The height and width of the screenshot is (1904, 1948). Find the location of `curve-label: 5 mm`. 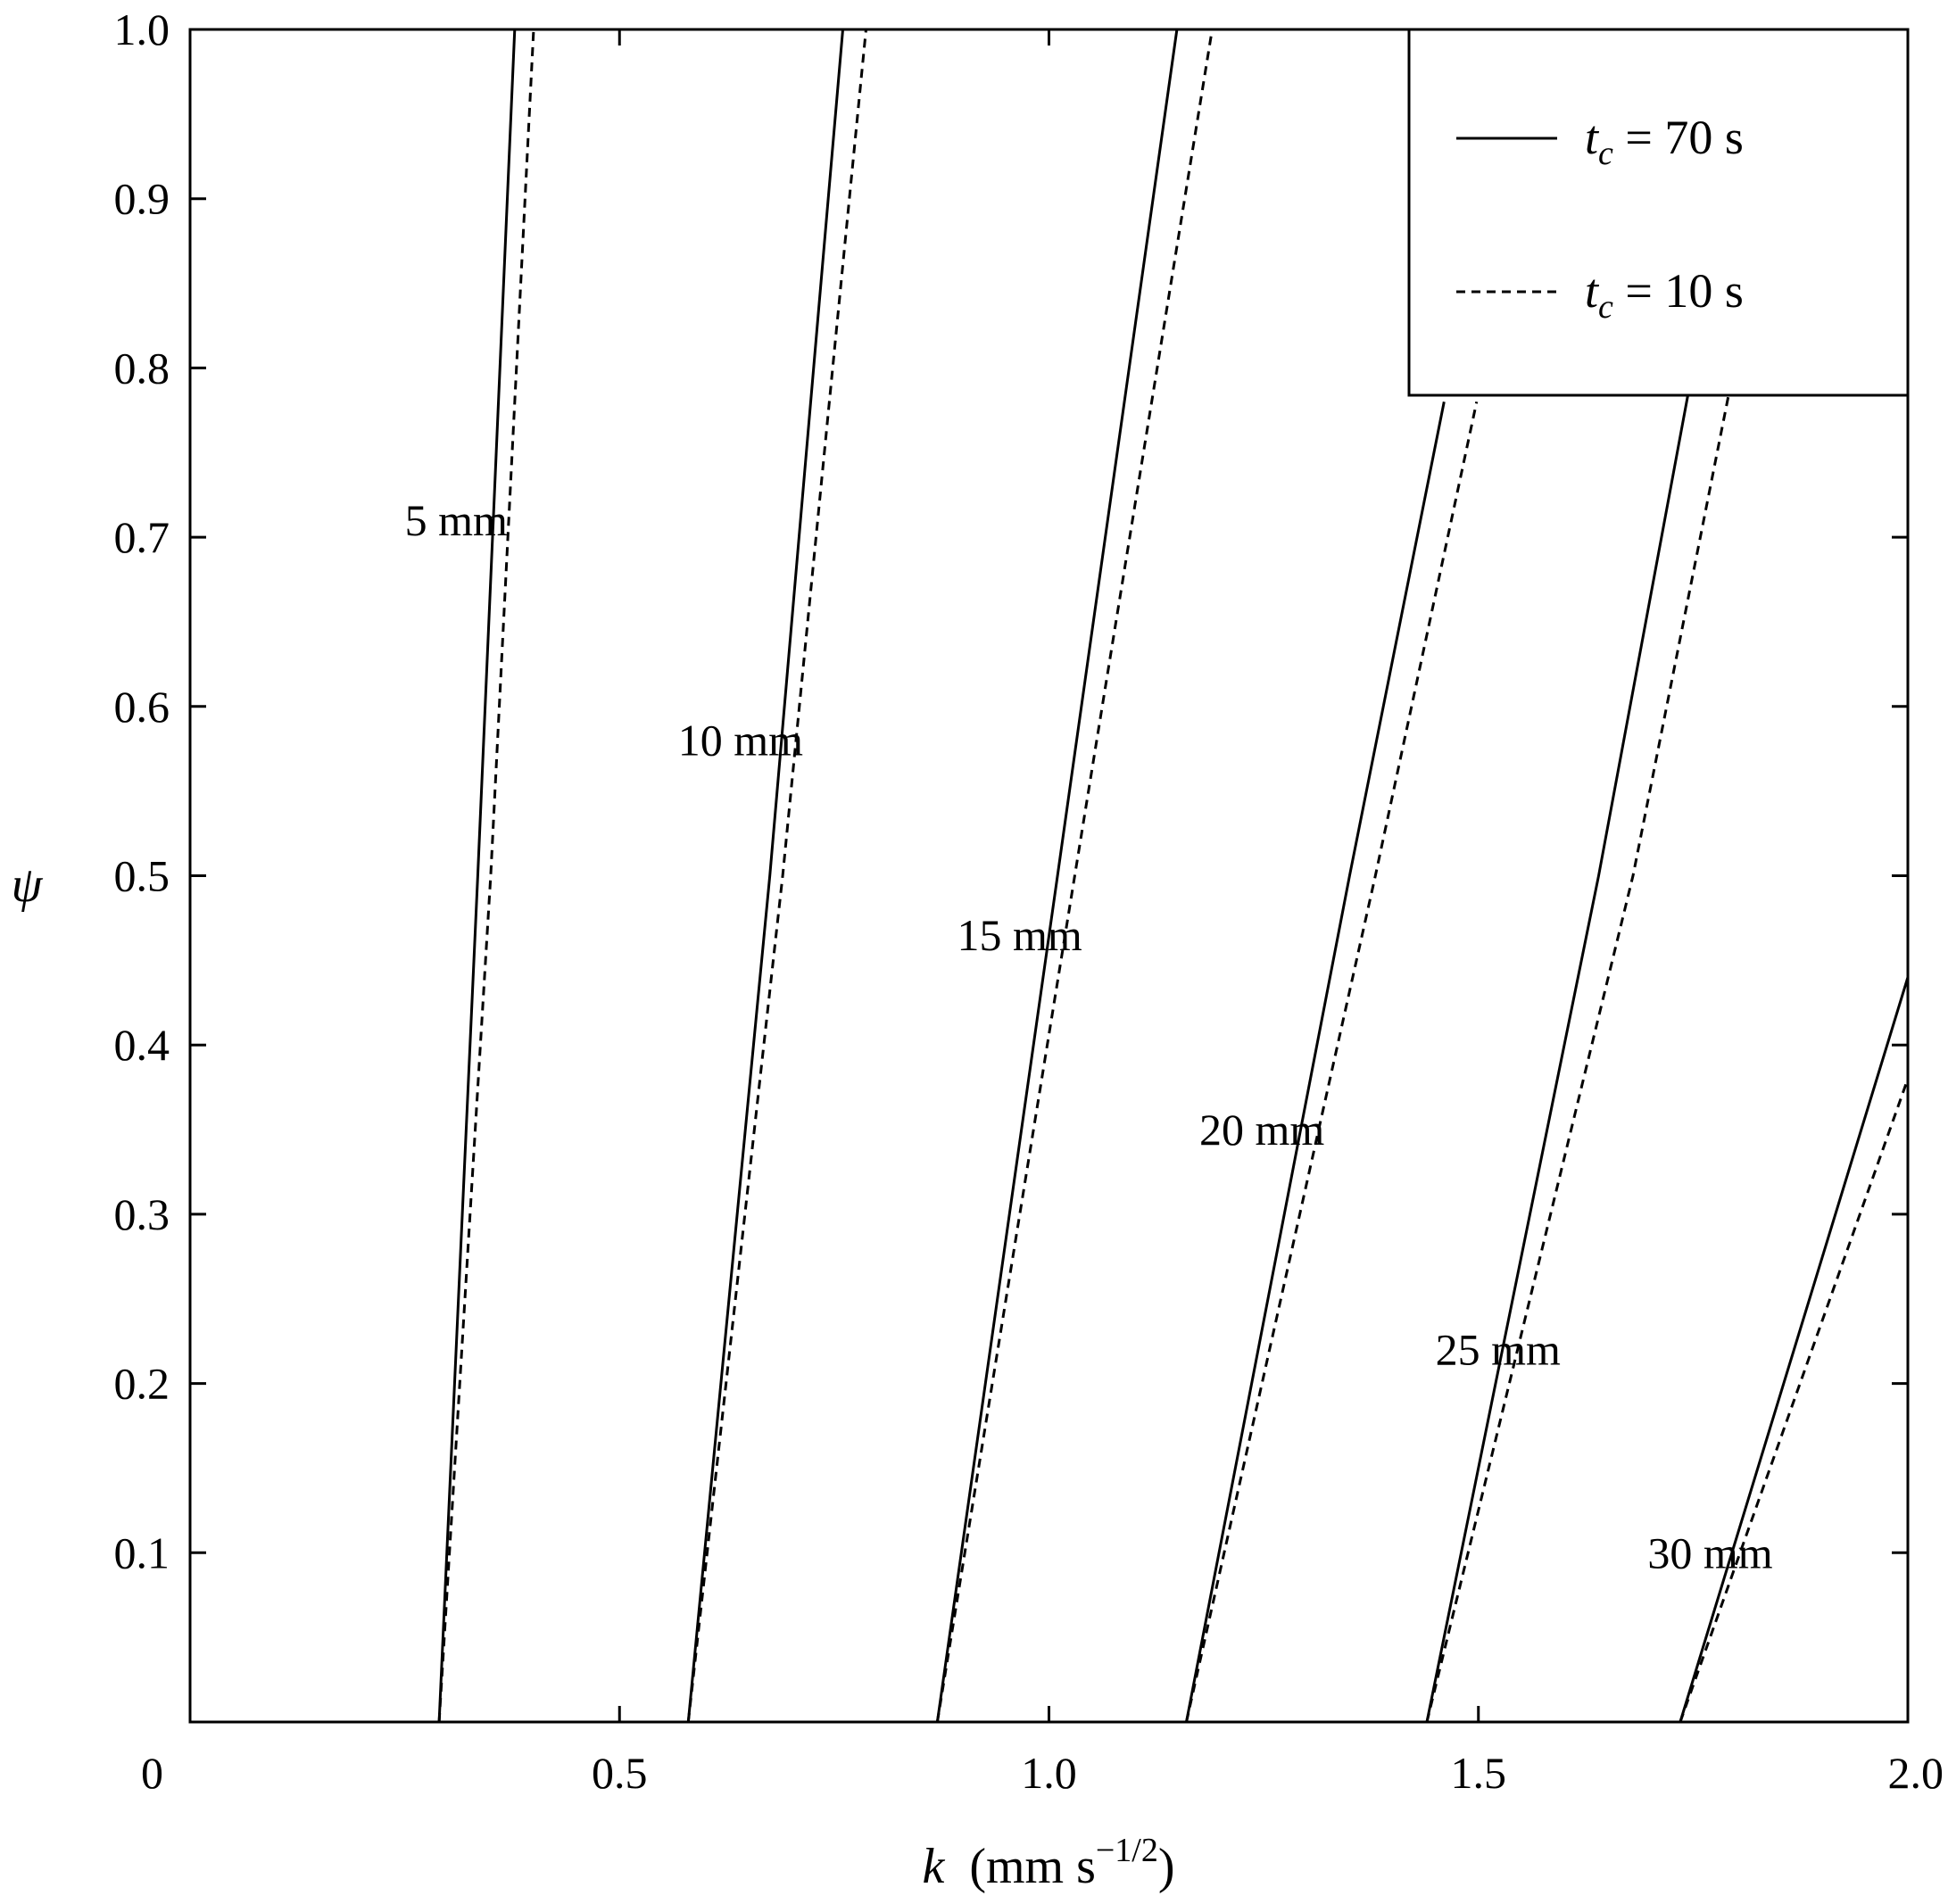

curve-label: 5 mm is located at coordinates (457, 520).